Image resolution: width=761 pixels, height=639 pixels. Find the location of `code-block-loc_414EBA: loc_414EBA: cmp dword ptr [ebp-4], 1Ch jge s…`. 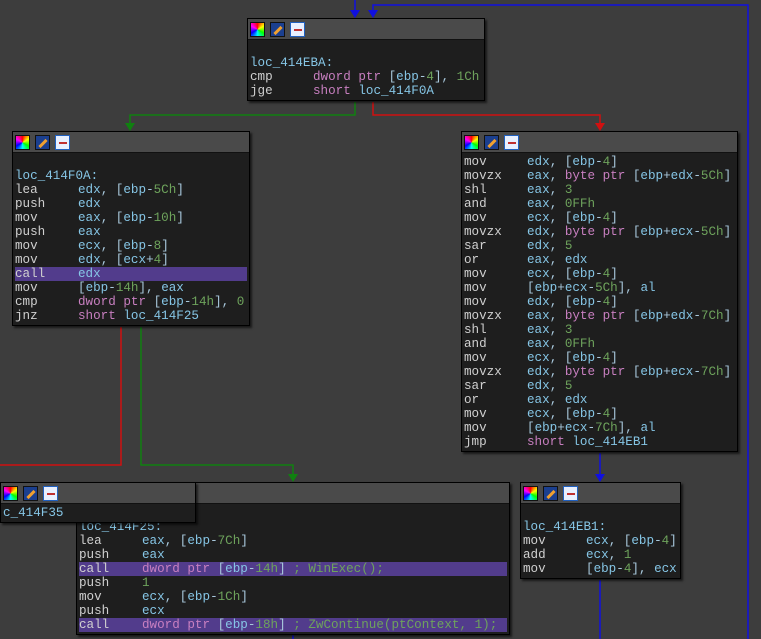

code-block-loc_414EBA: loc_414EBA: cmp dword ptr [ebp-4], 1Ch jge s… is located at coordinates (366, 59).